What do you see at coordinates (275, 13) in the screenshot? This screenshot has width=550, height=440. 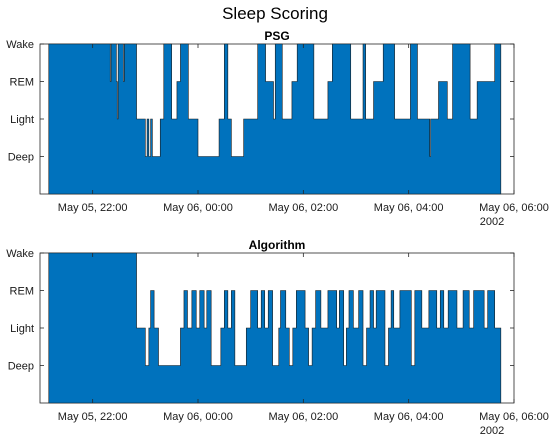 I see `figure-title: Sleep Scoring` at bounding box center [275, 13].